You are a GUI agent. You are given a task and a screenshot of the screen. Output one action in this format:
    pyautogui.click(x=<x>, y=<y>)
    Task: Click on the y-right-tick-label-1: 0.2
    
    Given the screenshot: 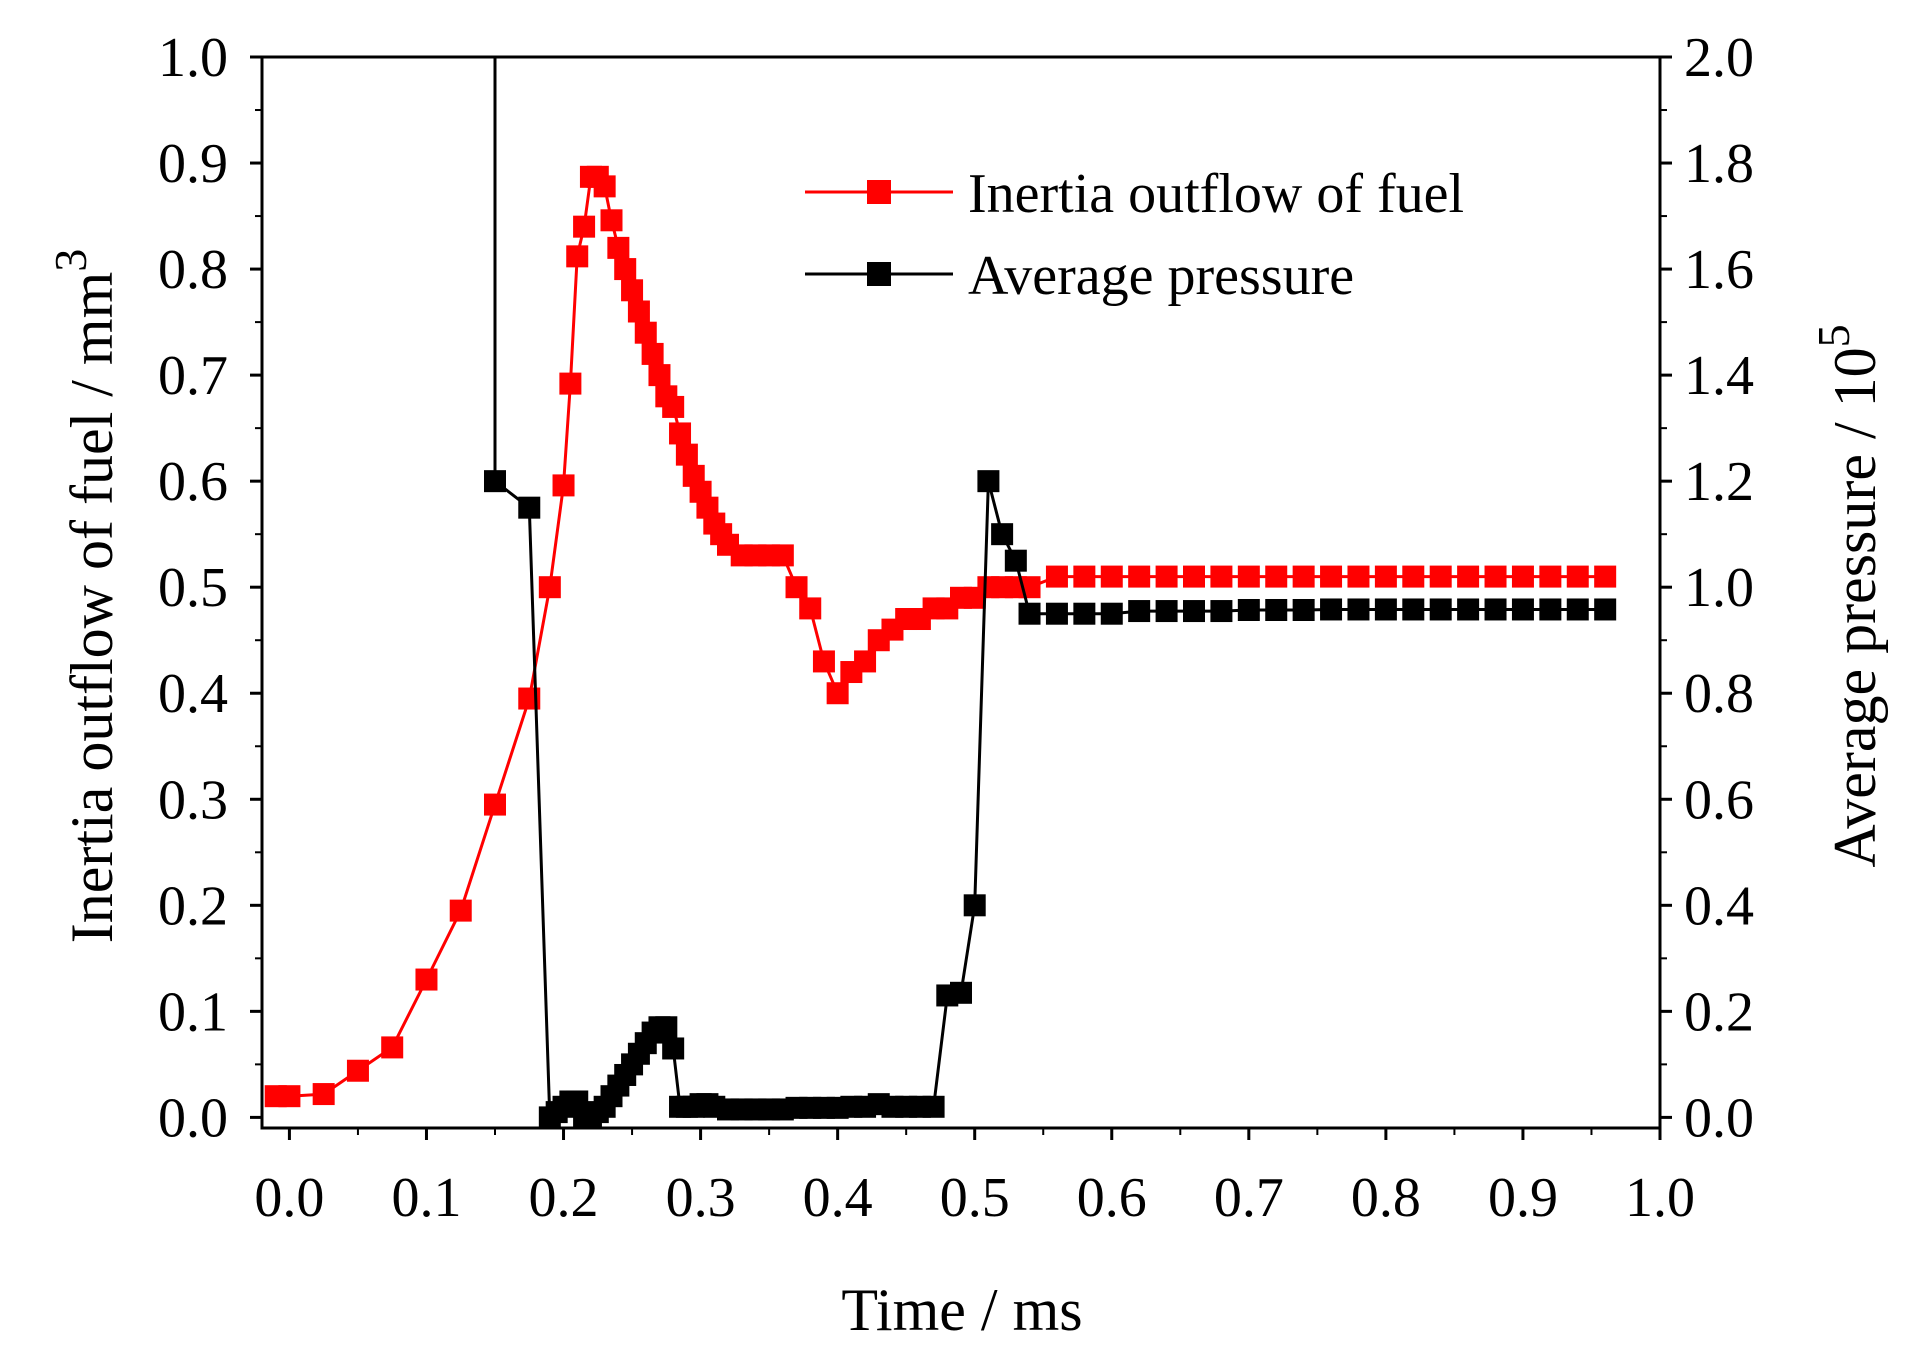 What is the action you would take?
    pyautogui.click(x=1719, y=1012)
    